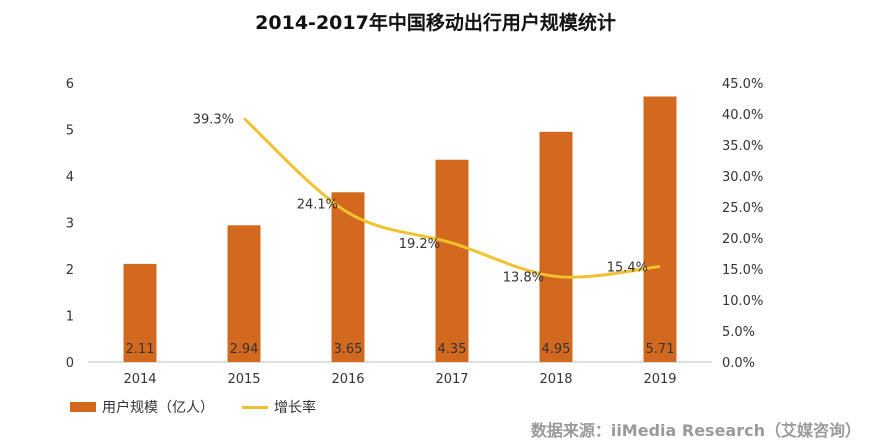 The image size is (871, 447). Describe the element at coordinates (70, 224) in the screenshot. I see `y-left-tick-label: 3` at that location.